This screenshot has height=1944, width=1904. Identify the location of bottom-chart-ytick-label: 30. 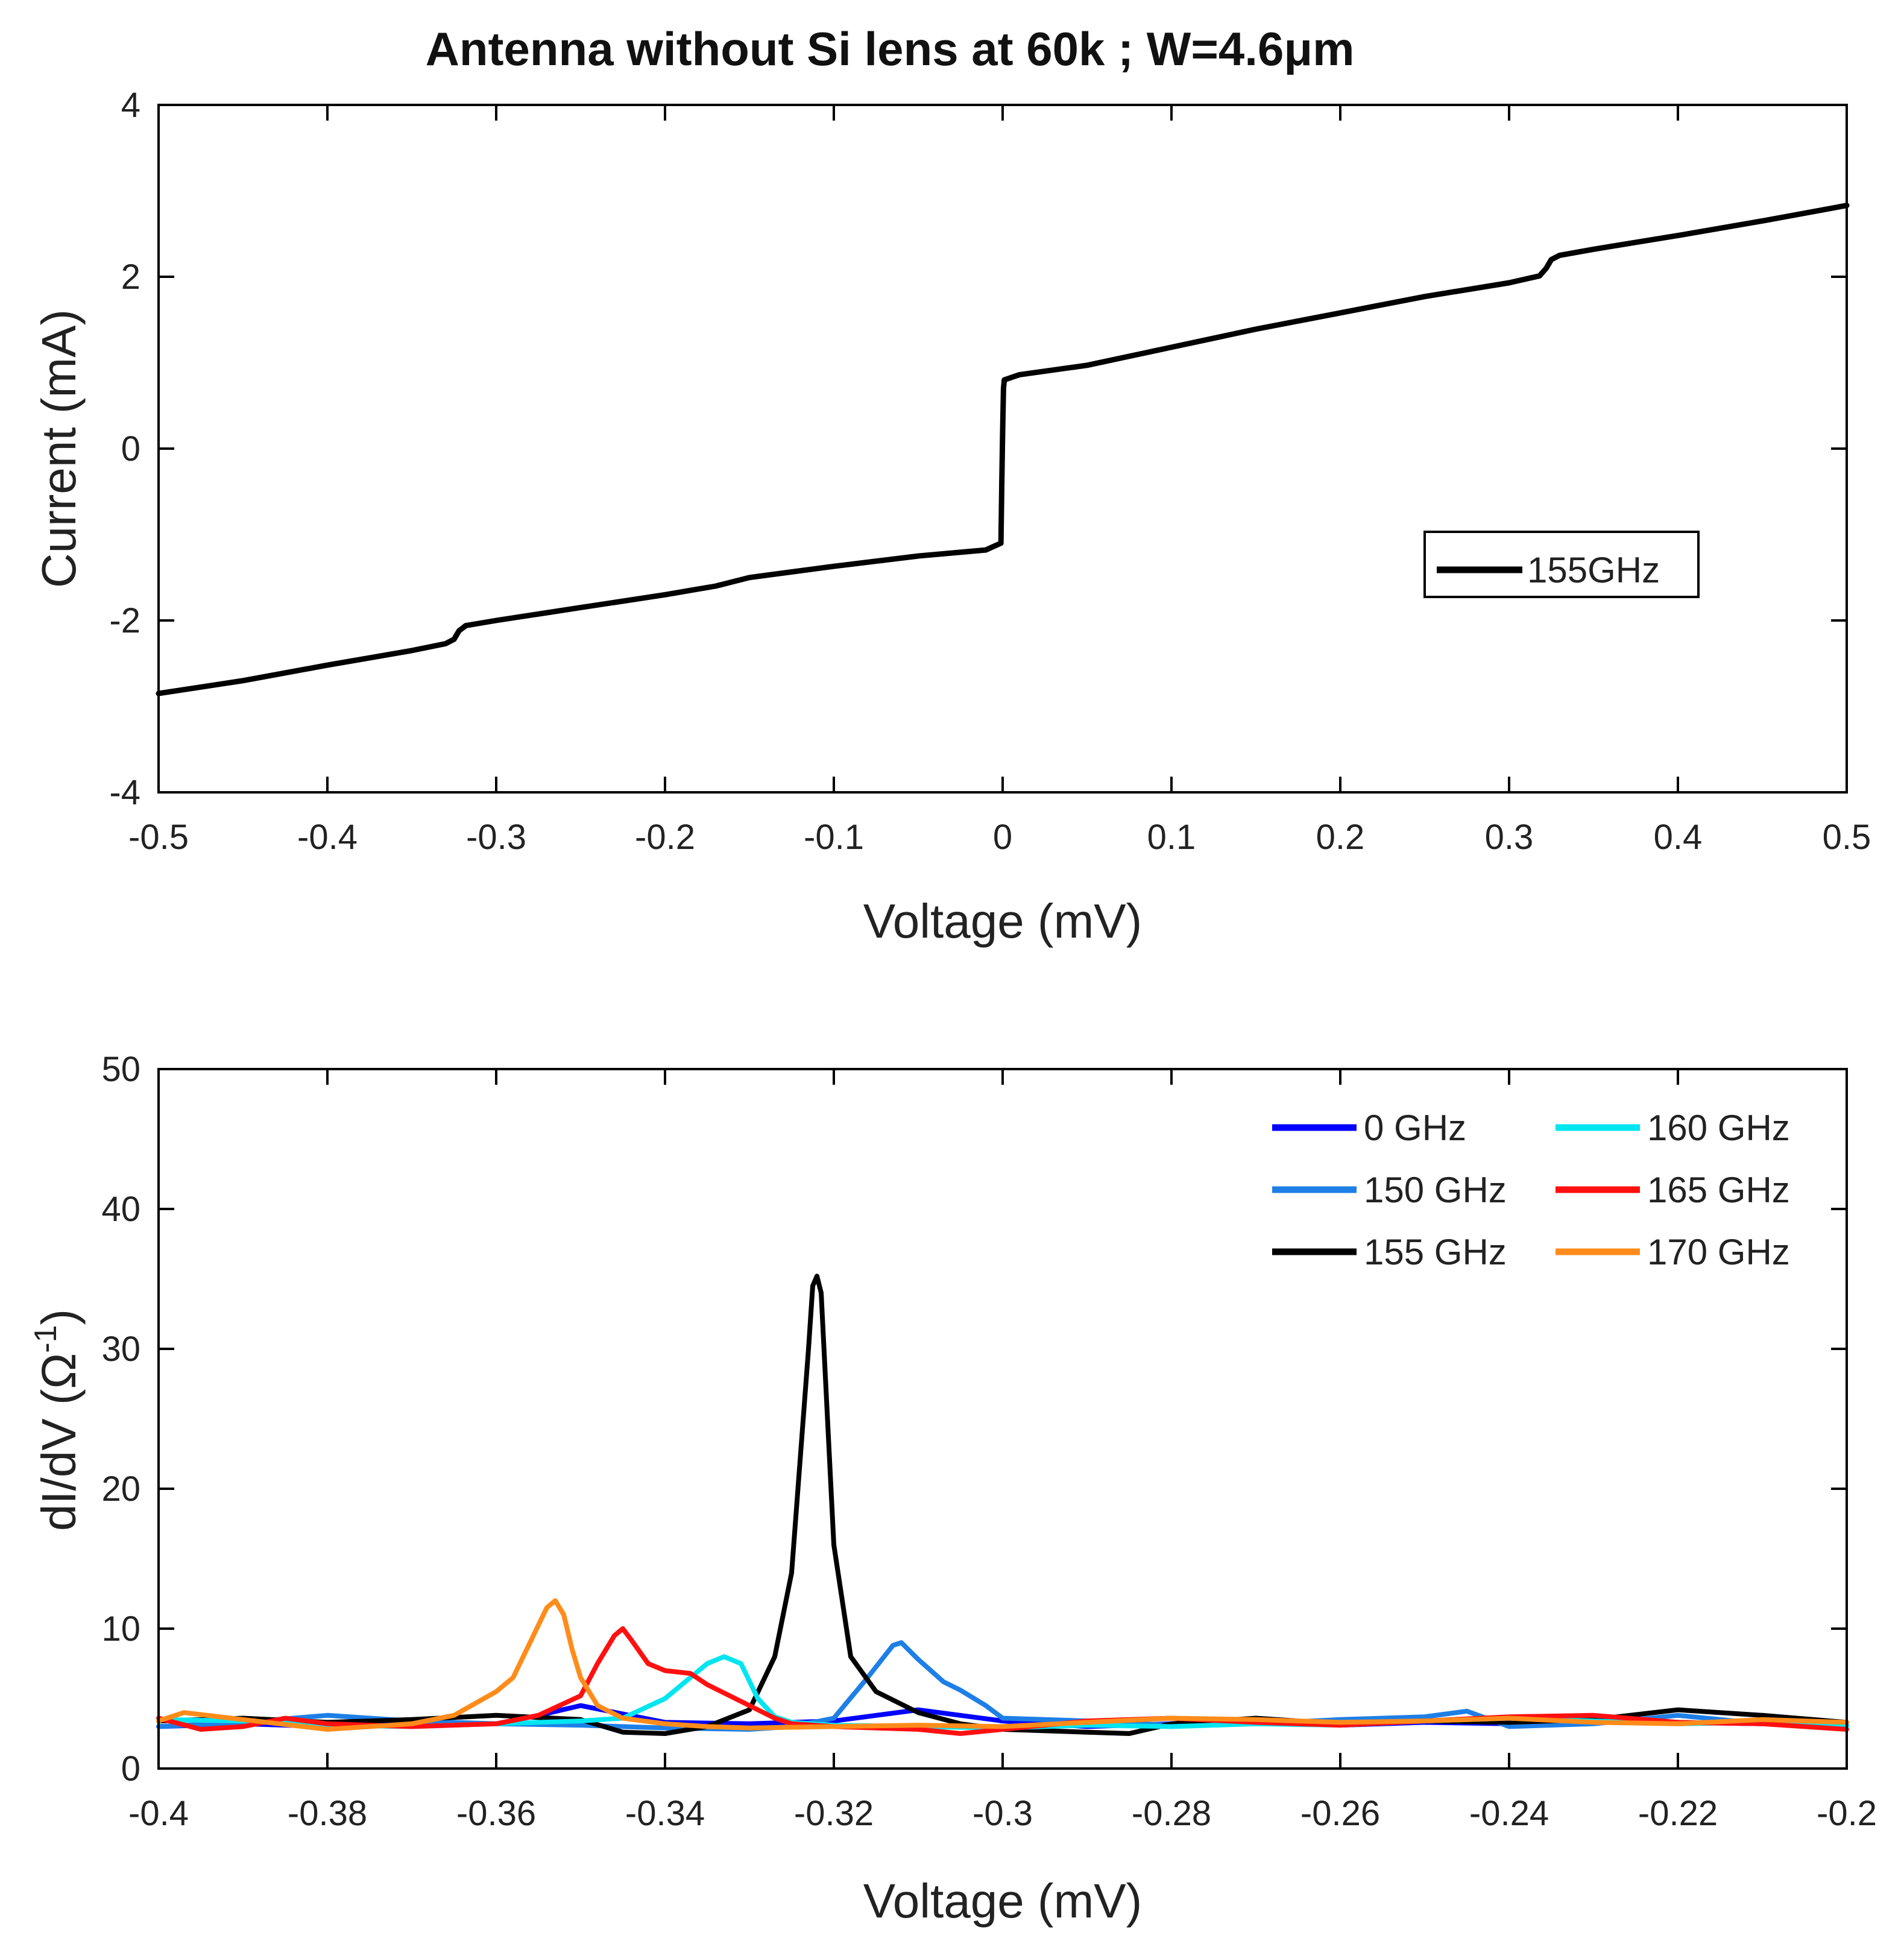
(120, 1349).